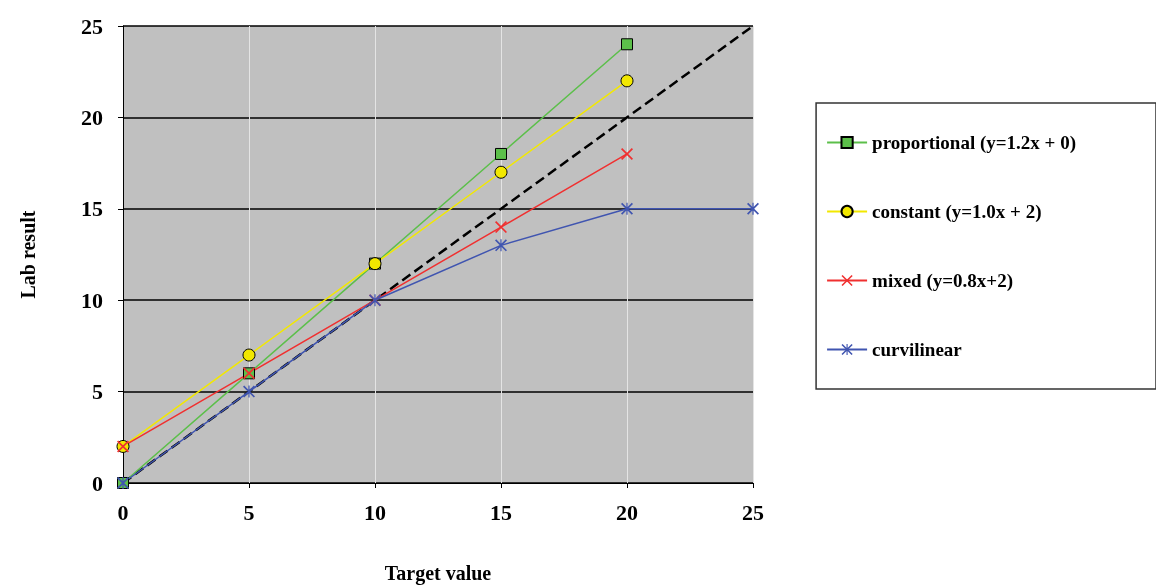 This screenshot has height=588, width=1156. Describe the element at coordinates (97, 483) in the screenshot. I see `y-tick-label: 0` at that location.